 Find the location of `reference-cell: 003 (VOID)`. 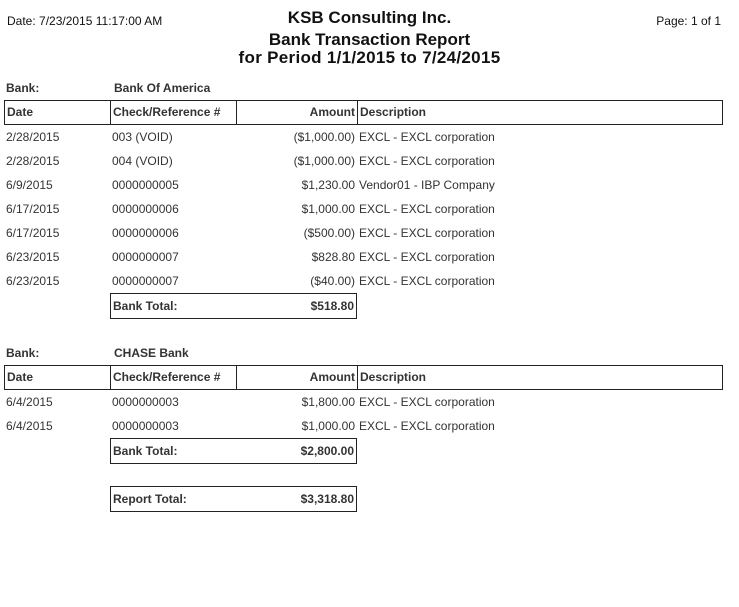

reference-cell: 003 (VOID) is located at coordinates (142, 137).